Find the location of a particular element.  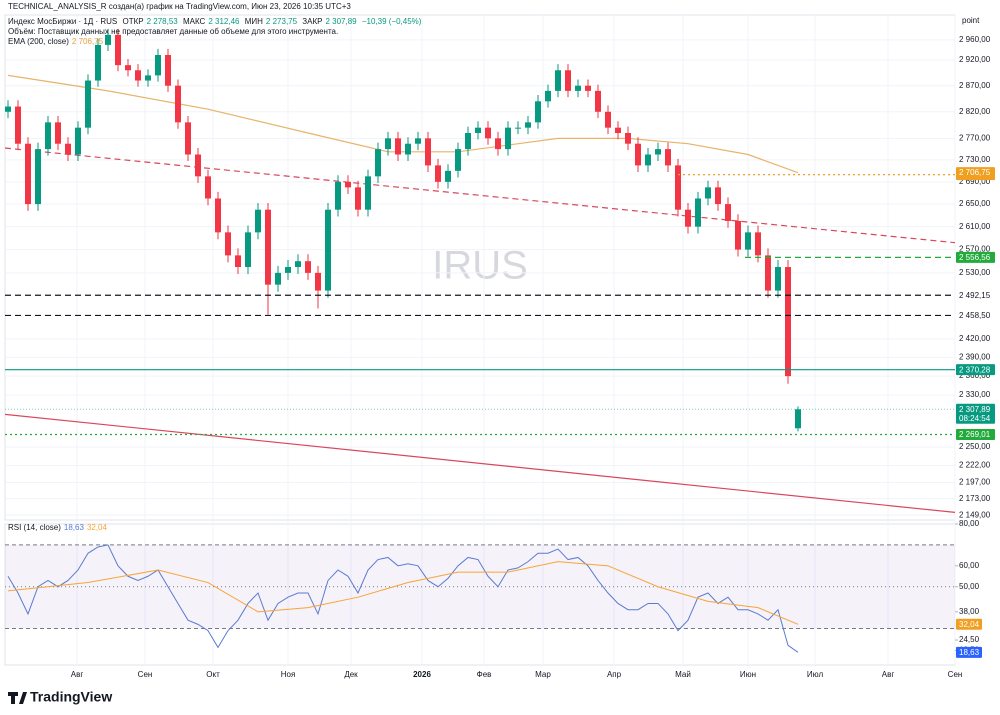

y-tick-label: 2 690,00 is located at coordinates (975, 181).